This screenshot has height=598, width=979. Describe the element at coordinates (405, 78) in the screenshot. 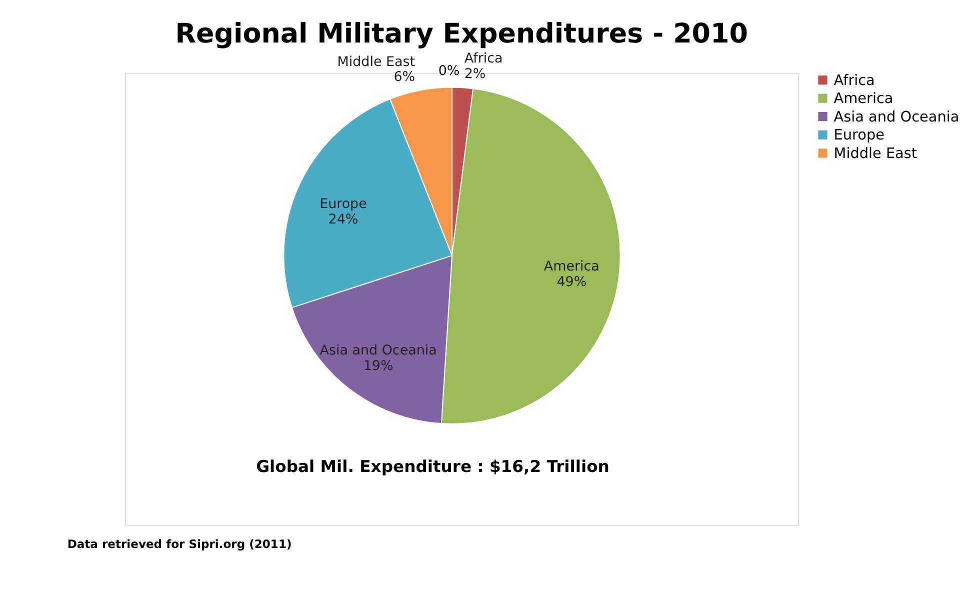

I see `data-label: 6%` at that location.